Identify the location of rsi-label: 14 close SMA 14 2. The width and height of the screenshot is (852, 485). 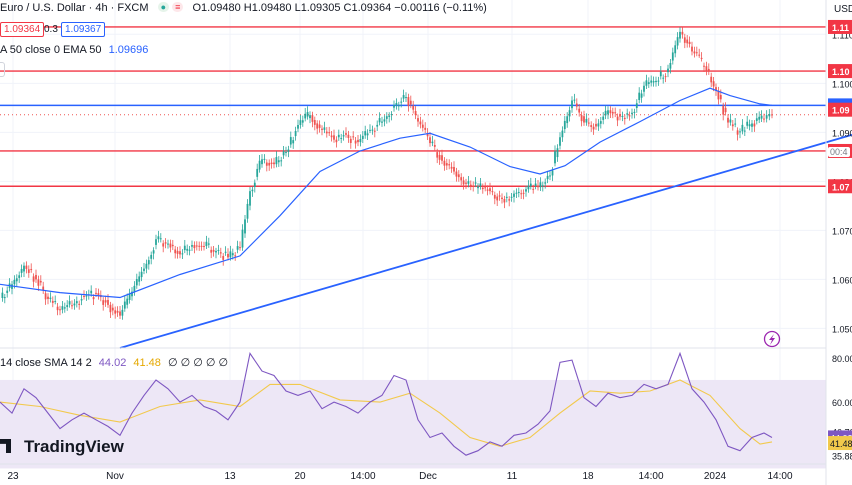
(46, 363).